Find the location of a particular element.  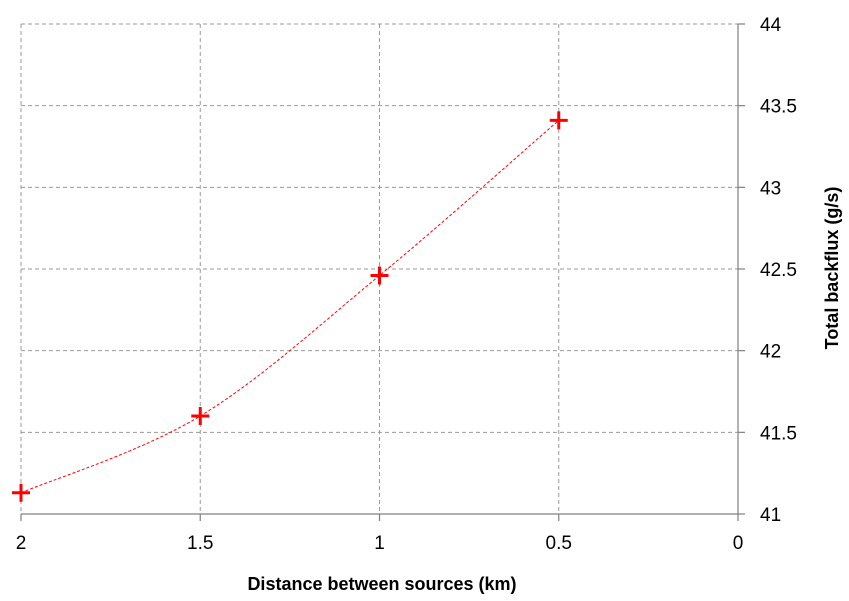

x-tick-labels: 2 1.5 1 0.5 0 is located at coordinates (380, 543).